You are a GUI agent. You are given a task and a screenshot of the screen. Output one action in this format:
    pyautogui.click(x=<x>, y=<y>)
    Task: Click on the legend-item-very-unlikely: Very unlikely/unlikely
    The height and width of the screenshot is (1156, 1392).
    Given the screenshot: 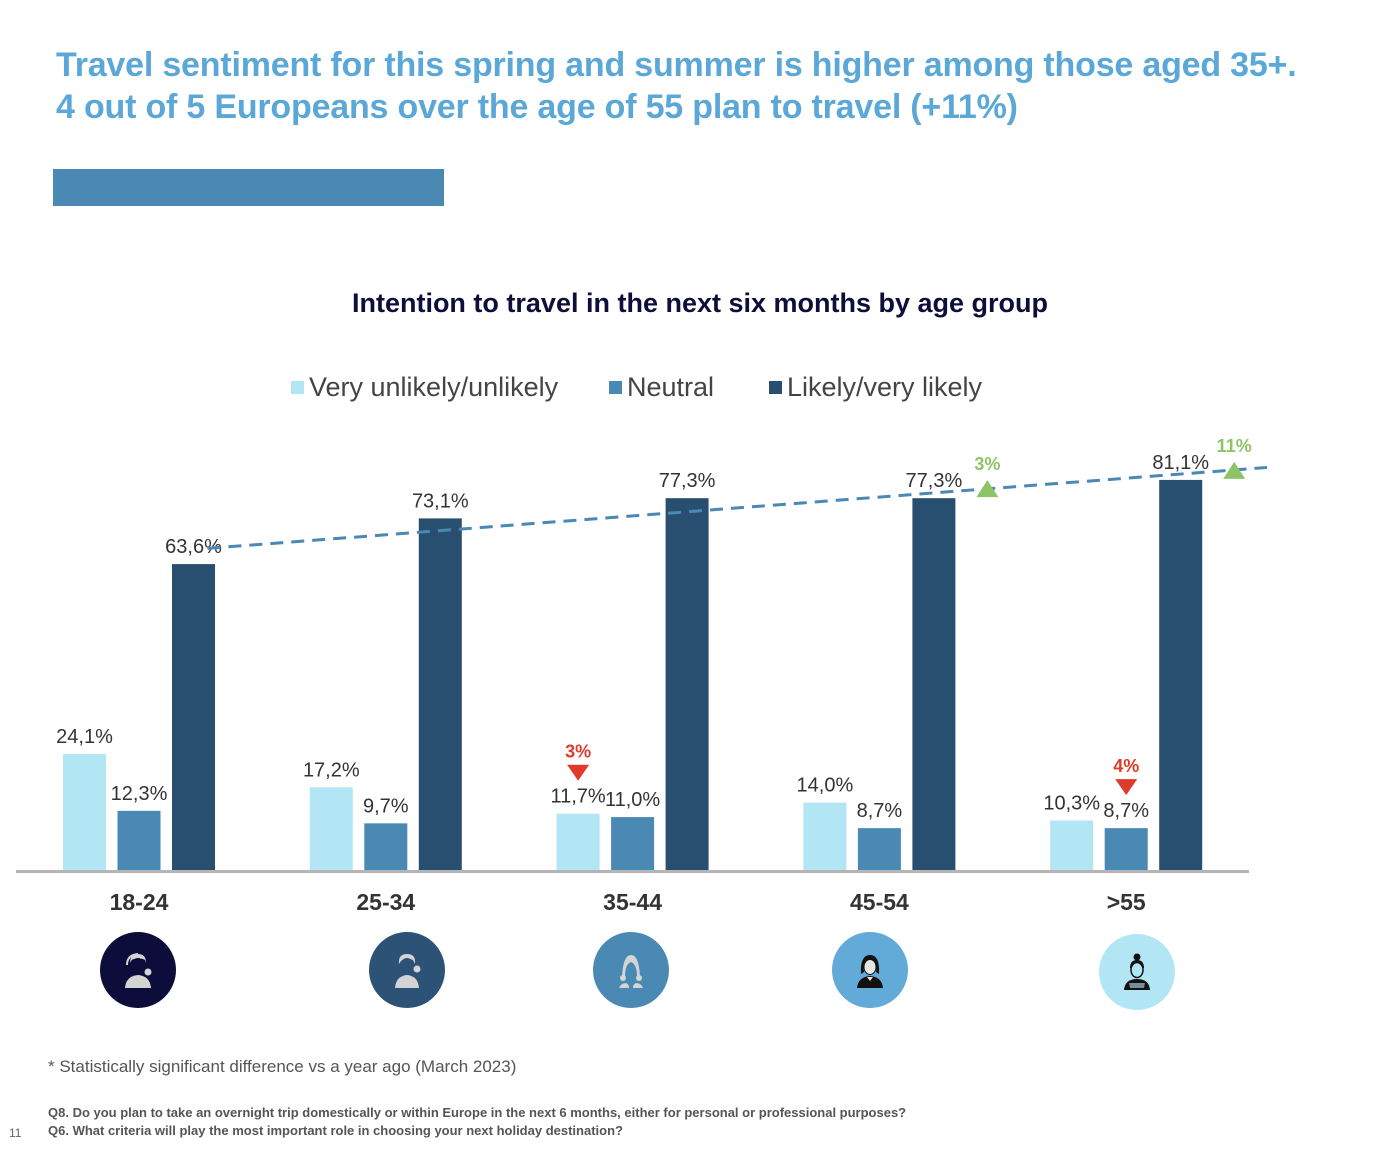 What is the action you would take?
    pyautogui.click(x=424, y=387)
    